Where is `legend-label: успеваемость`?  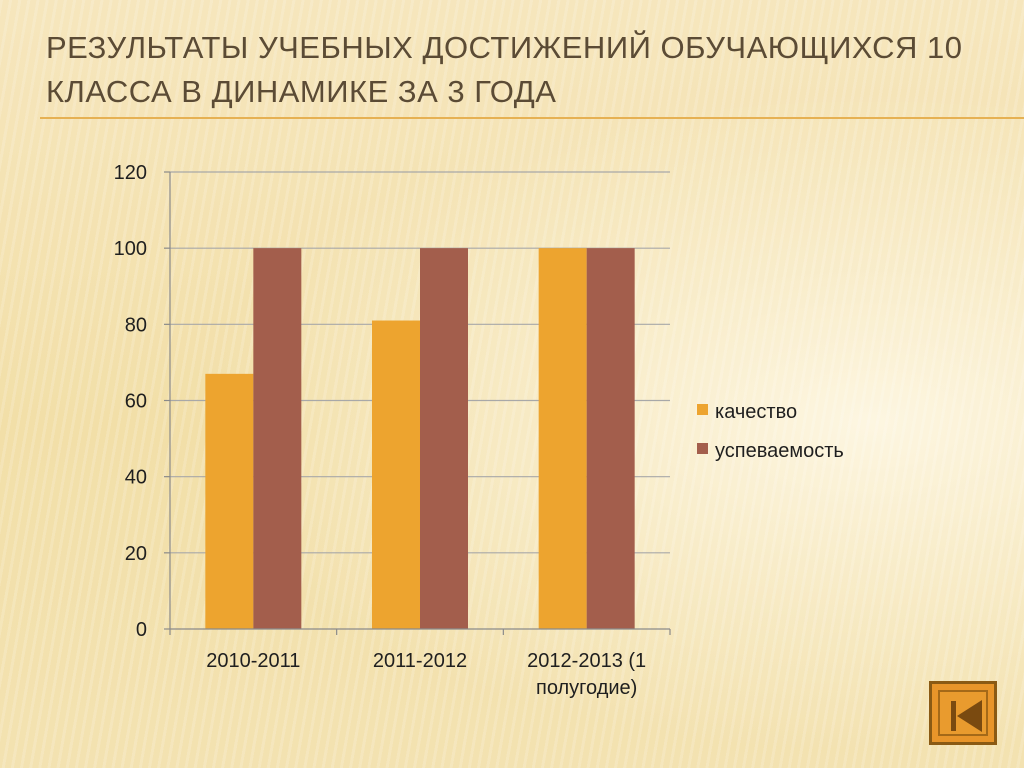 legend-label: успеваемость is located at coordinates (779, 451).